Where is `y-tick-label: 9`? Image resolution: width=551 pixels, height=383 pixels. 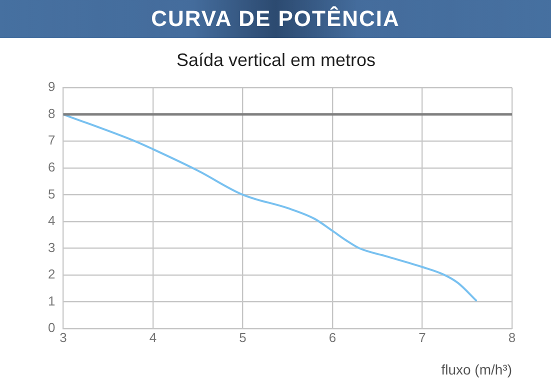
y-tick-label: 9 is located at coordinates (52, 86).